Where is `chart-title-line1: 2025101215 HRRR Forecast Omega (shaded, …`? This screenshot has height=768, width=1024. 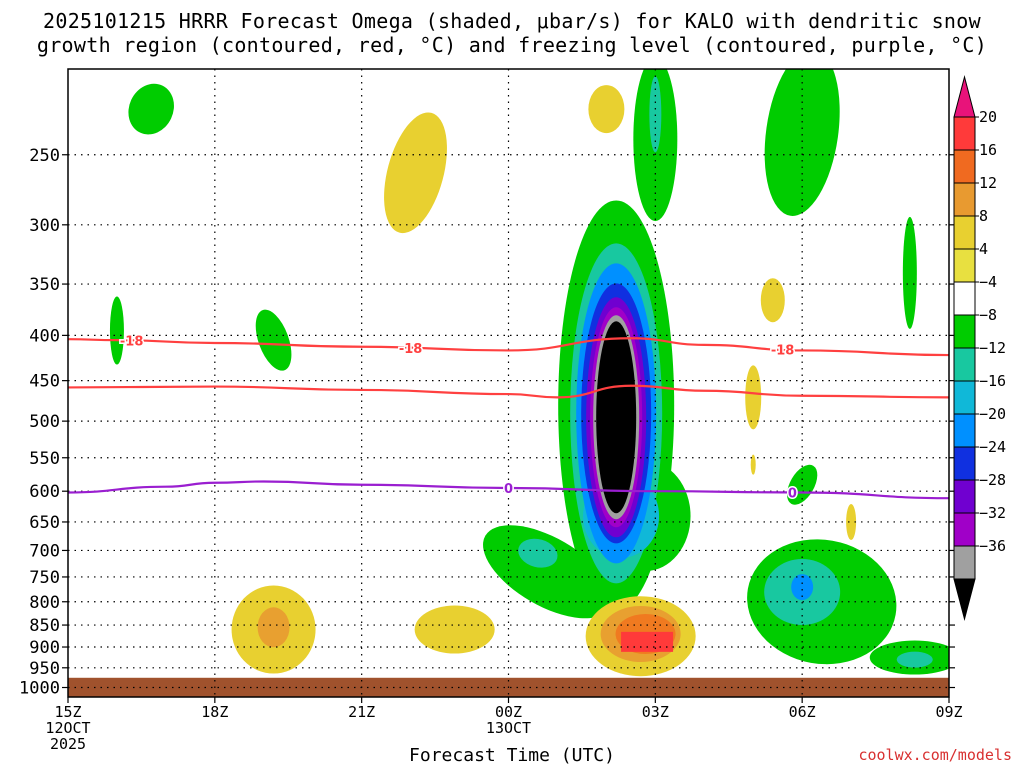 chart-title-line1: 2025101215 HRRR Forecast Omega (shaded, … is located at coordinates (512, 21).